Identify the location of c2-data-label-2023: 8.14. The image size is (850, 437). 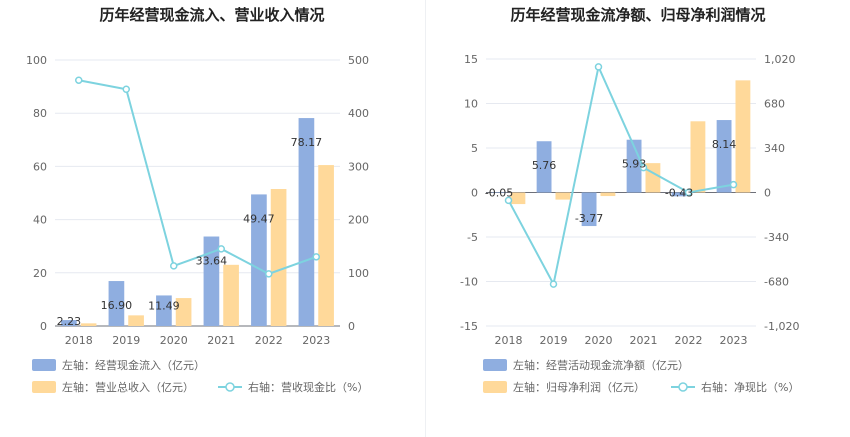
(724, 144).